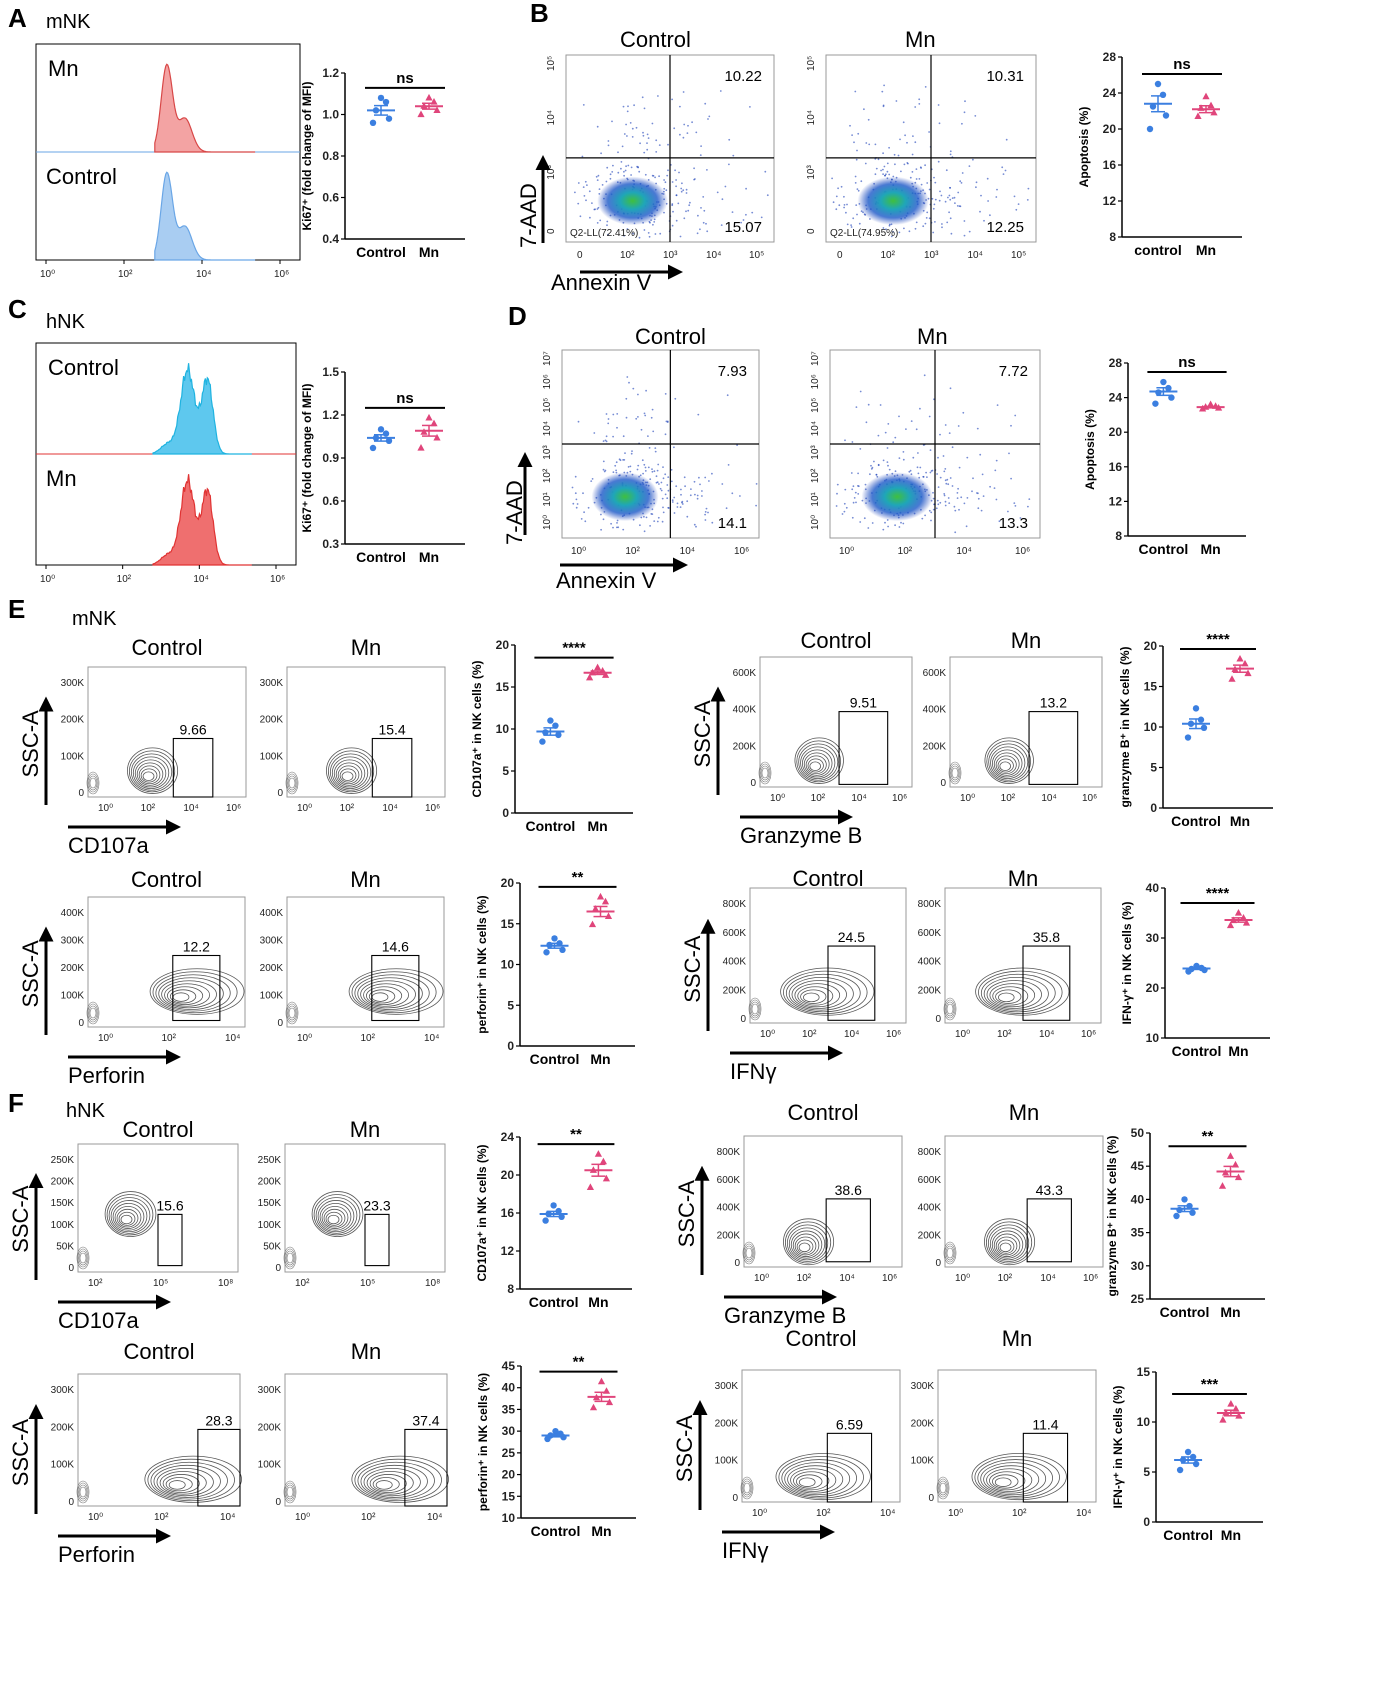 This screenshot has width=1397, height=1691. Describe the element at coordinates (1049, 1190) in the screenshot. I see `gate-value: 43.3` at that location.